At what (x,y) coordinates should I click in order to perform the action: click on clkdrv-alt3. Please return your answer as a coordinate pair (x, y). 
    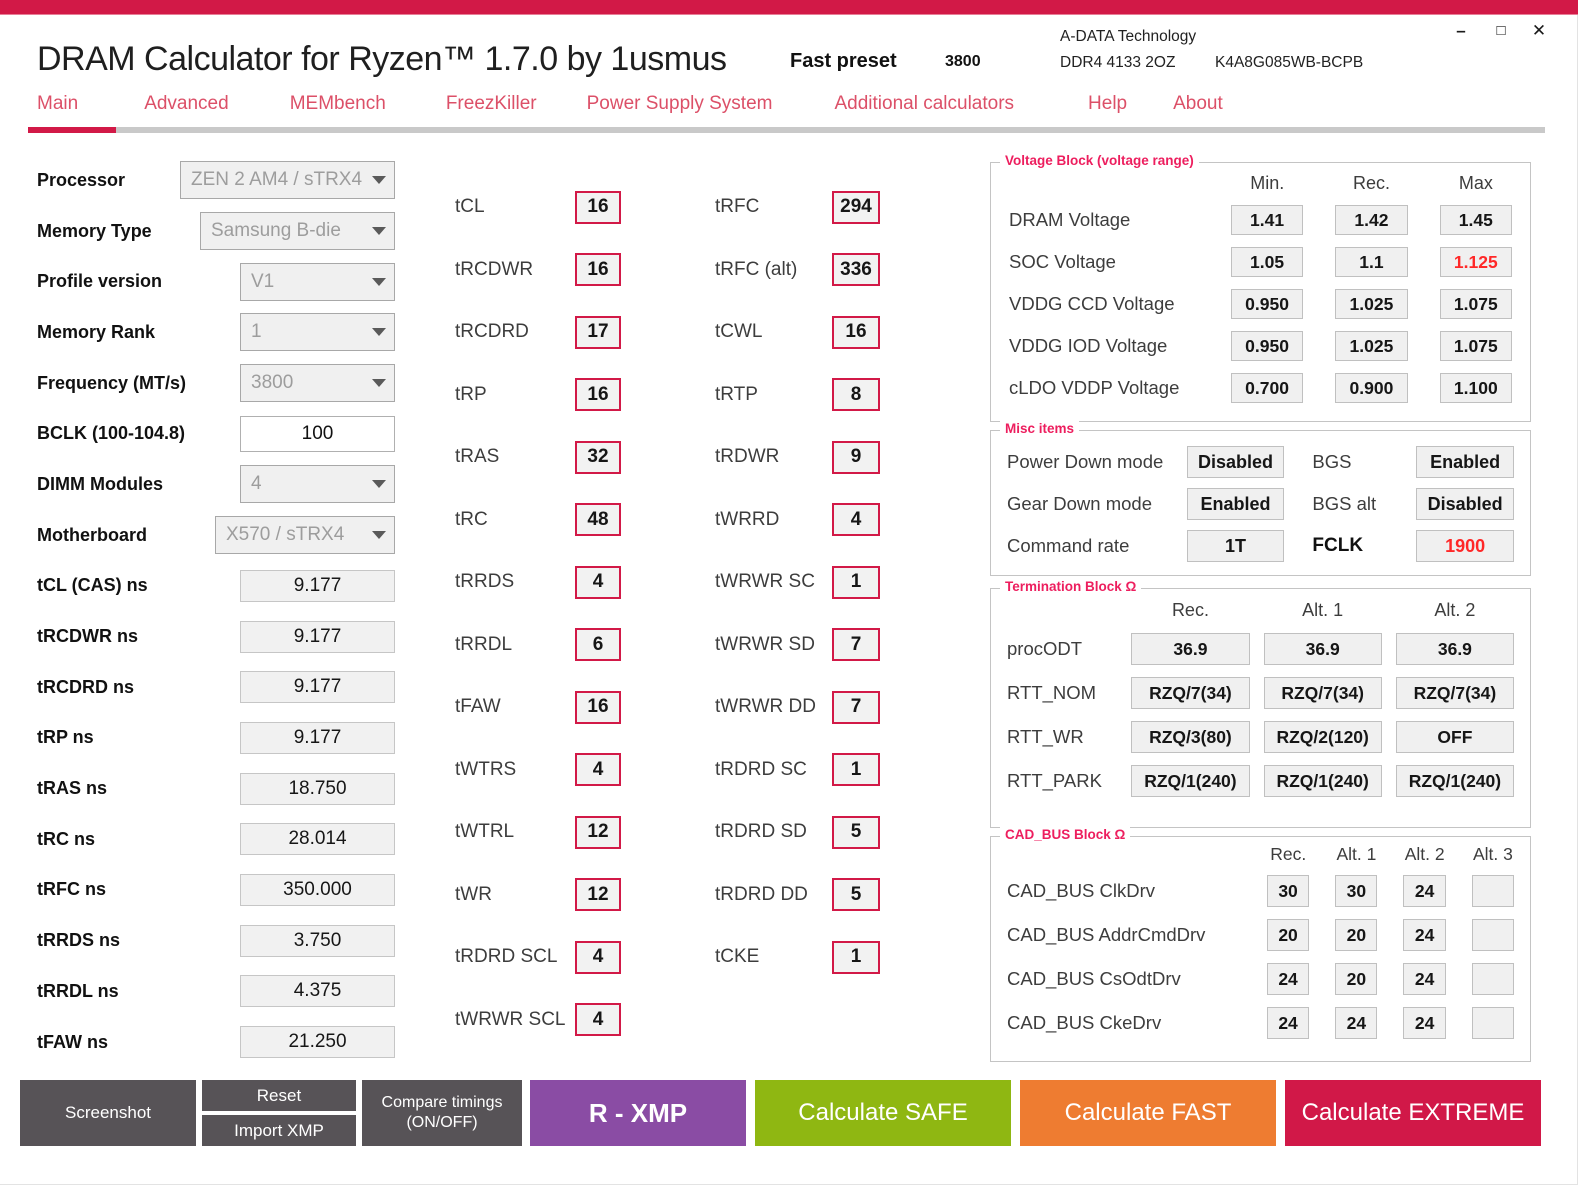
    Looking at the image, I should click on (1492, 891).